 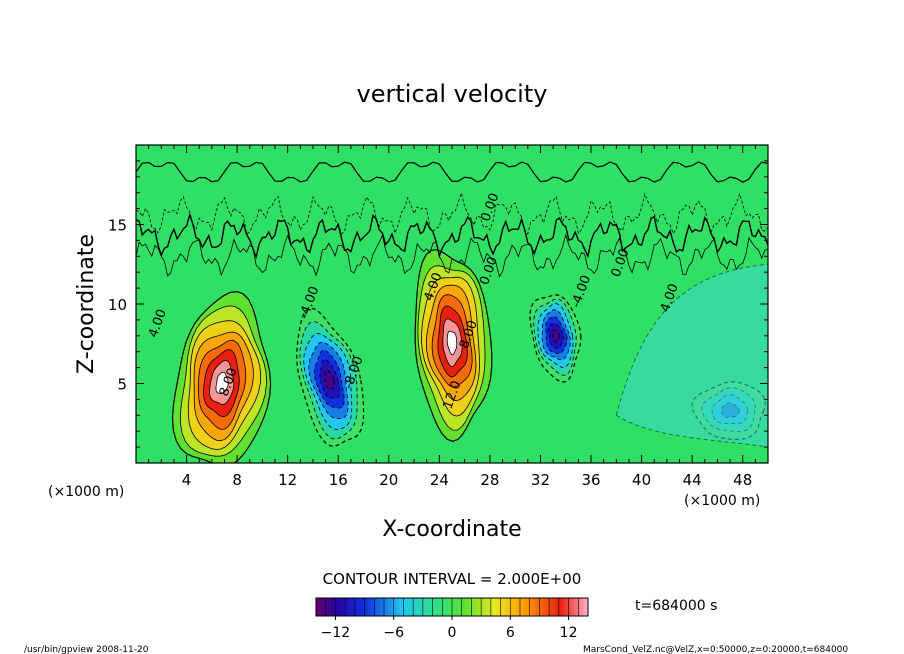 I want to click on x-tick-label: 20, so click(x=388, y=480).